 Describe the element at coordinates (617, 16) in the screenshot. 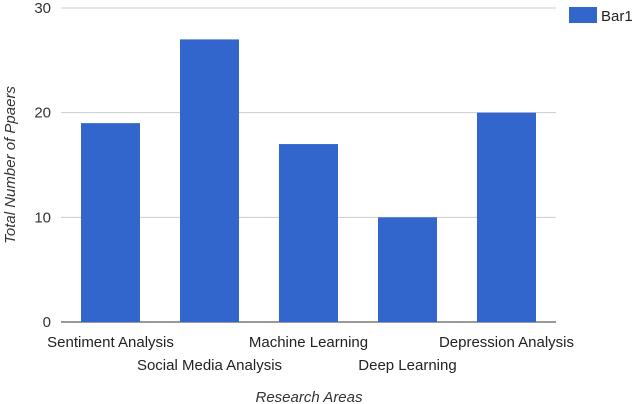

I see `legend-label: Bar1` at that location.